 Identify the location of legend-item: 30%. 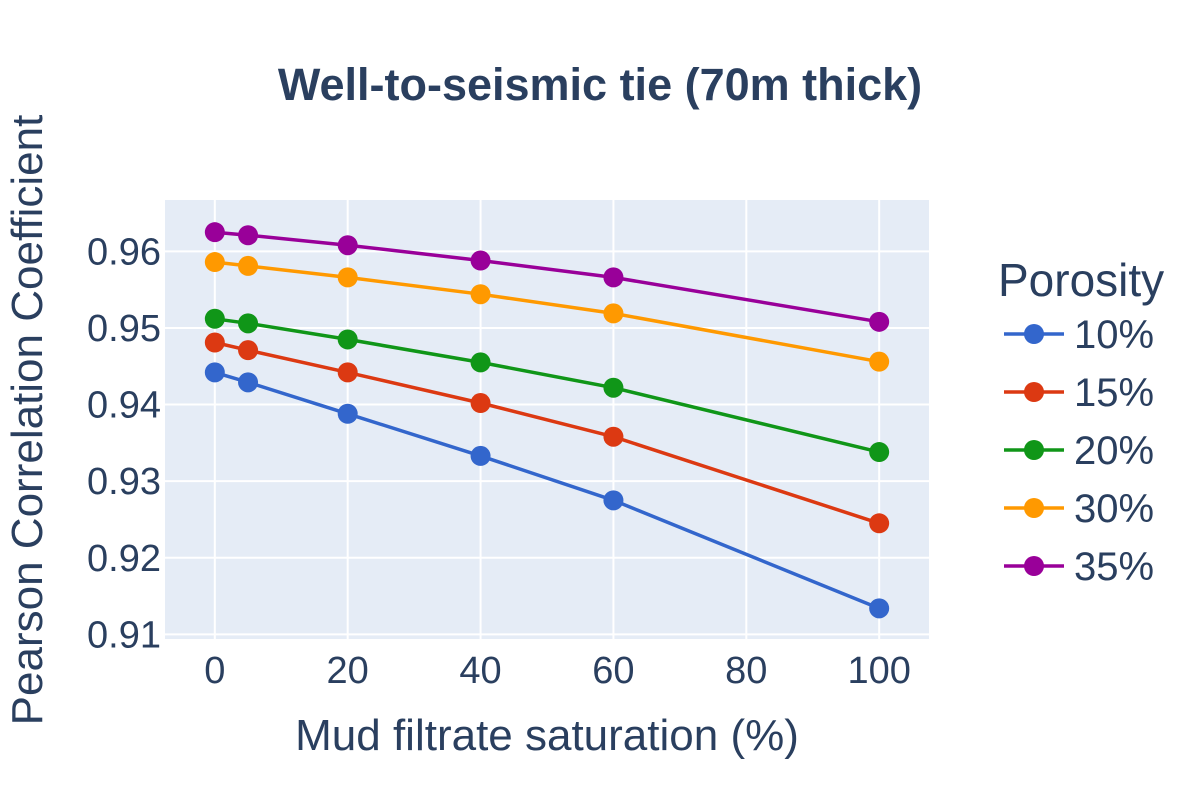
(1079, 509).